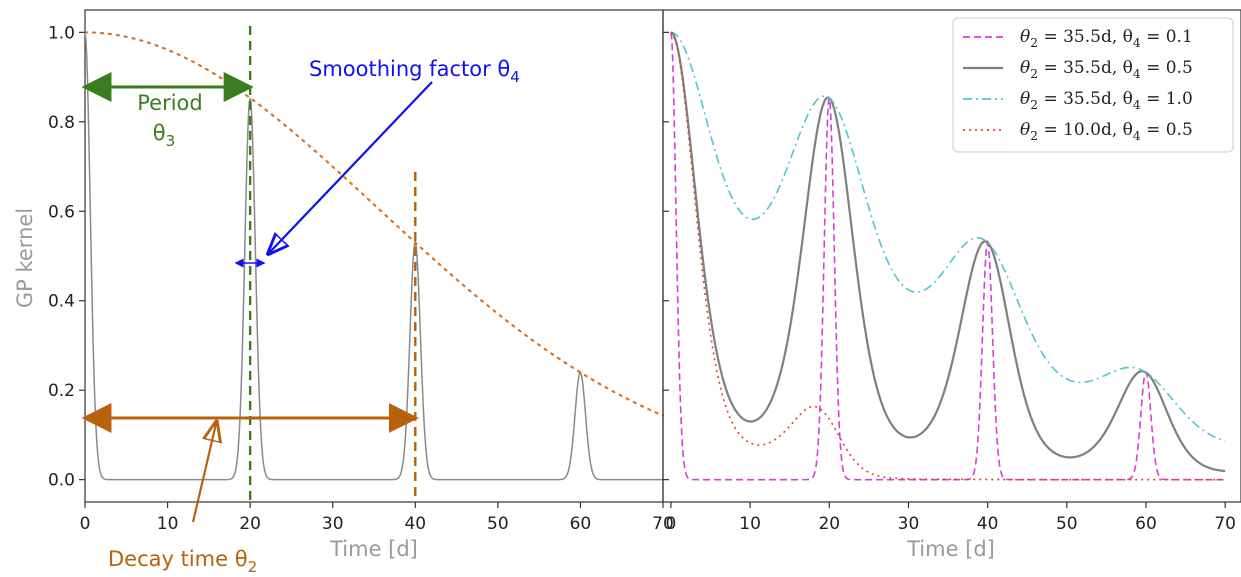  Describe the element at coordinates (351, 166) in the screenshot. I see `smoothing-pointer` at that location.